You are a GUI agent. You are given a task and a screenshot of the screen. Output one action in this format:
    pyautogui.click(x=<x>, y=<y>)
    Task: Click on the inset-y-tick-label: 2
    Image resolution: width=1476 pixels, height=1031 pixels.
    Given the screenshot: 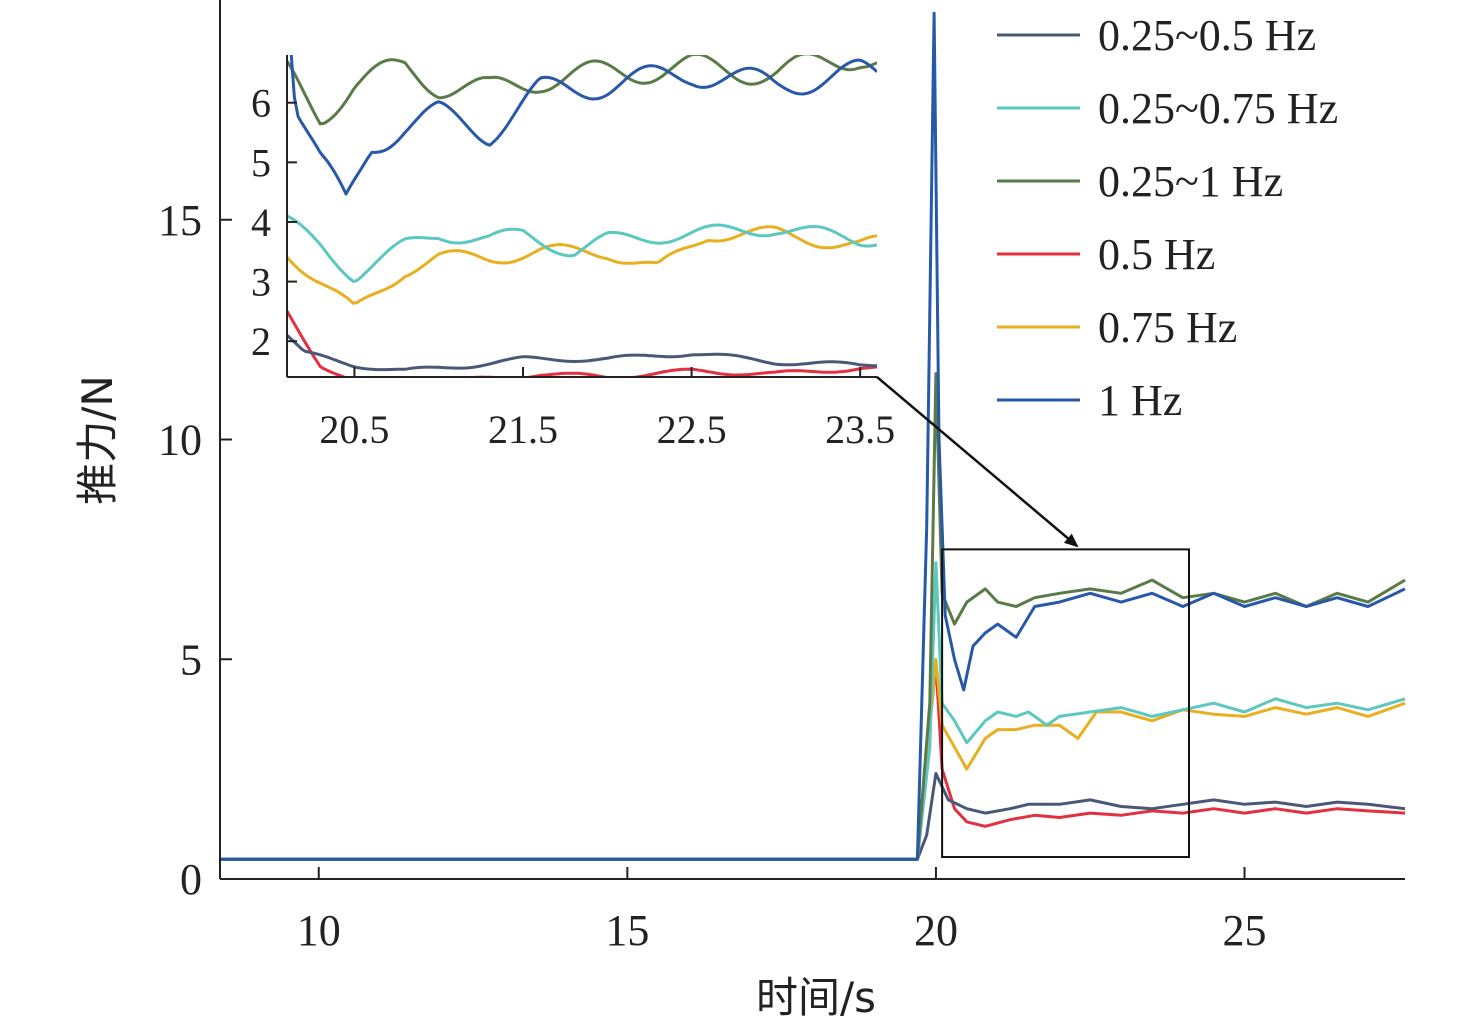 What is the action you would take?
    pyautogui.click(x=261, y=341)
    